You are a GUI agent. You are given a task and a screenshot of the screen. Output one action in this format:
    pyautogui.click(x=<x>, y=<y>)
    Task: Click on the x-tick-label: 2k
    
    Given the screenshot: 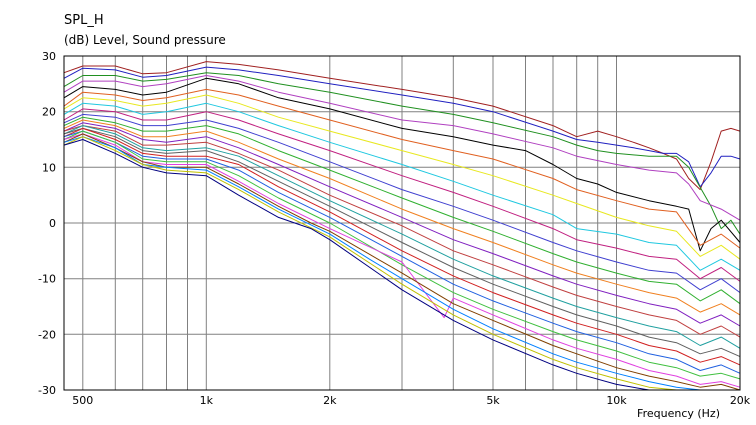 What is the action you would take?
    pyautogui.click(x=330, y=400)
    